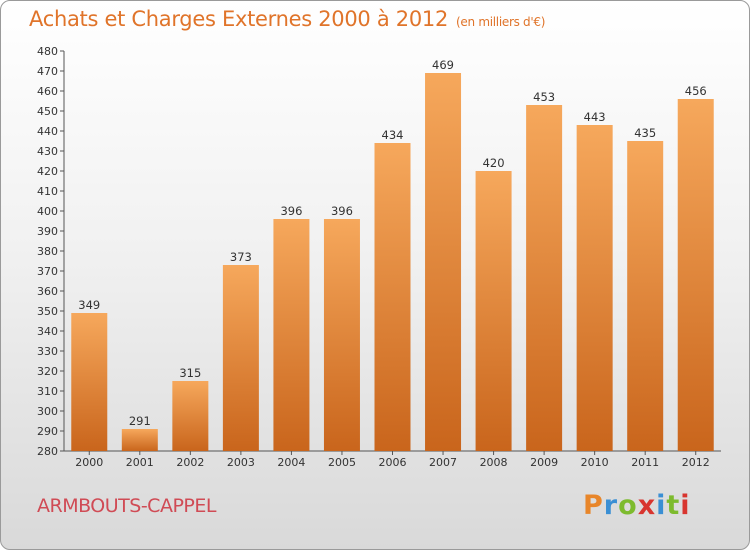 Image resolution: width=750 pixels, height=550 pixels. I want to click on x-tick-label-2005: 2005, so click(342, 462).